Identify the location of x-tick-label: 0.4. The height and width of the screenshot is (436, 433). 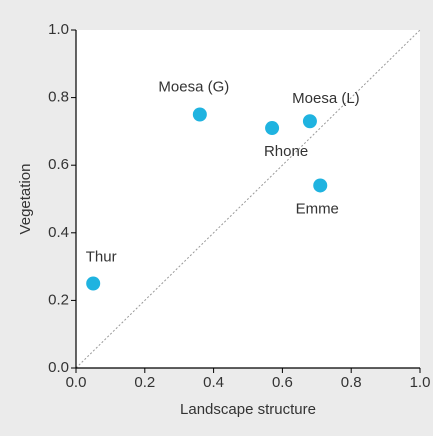
(213, 382).